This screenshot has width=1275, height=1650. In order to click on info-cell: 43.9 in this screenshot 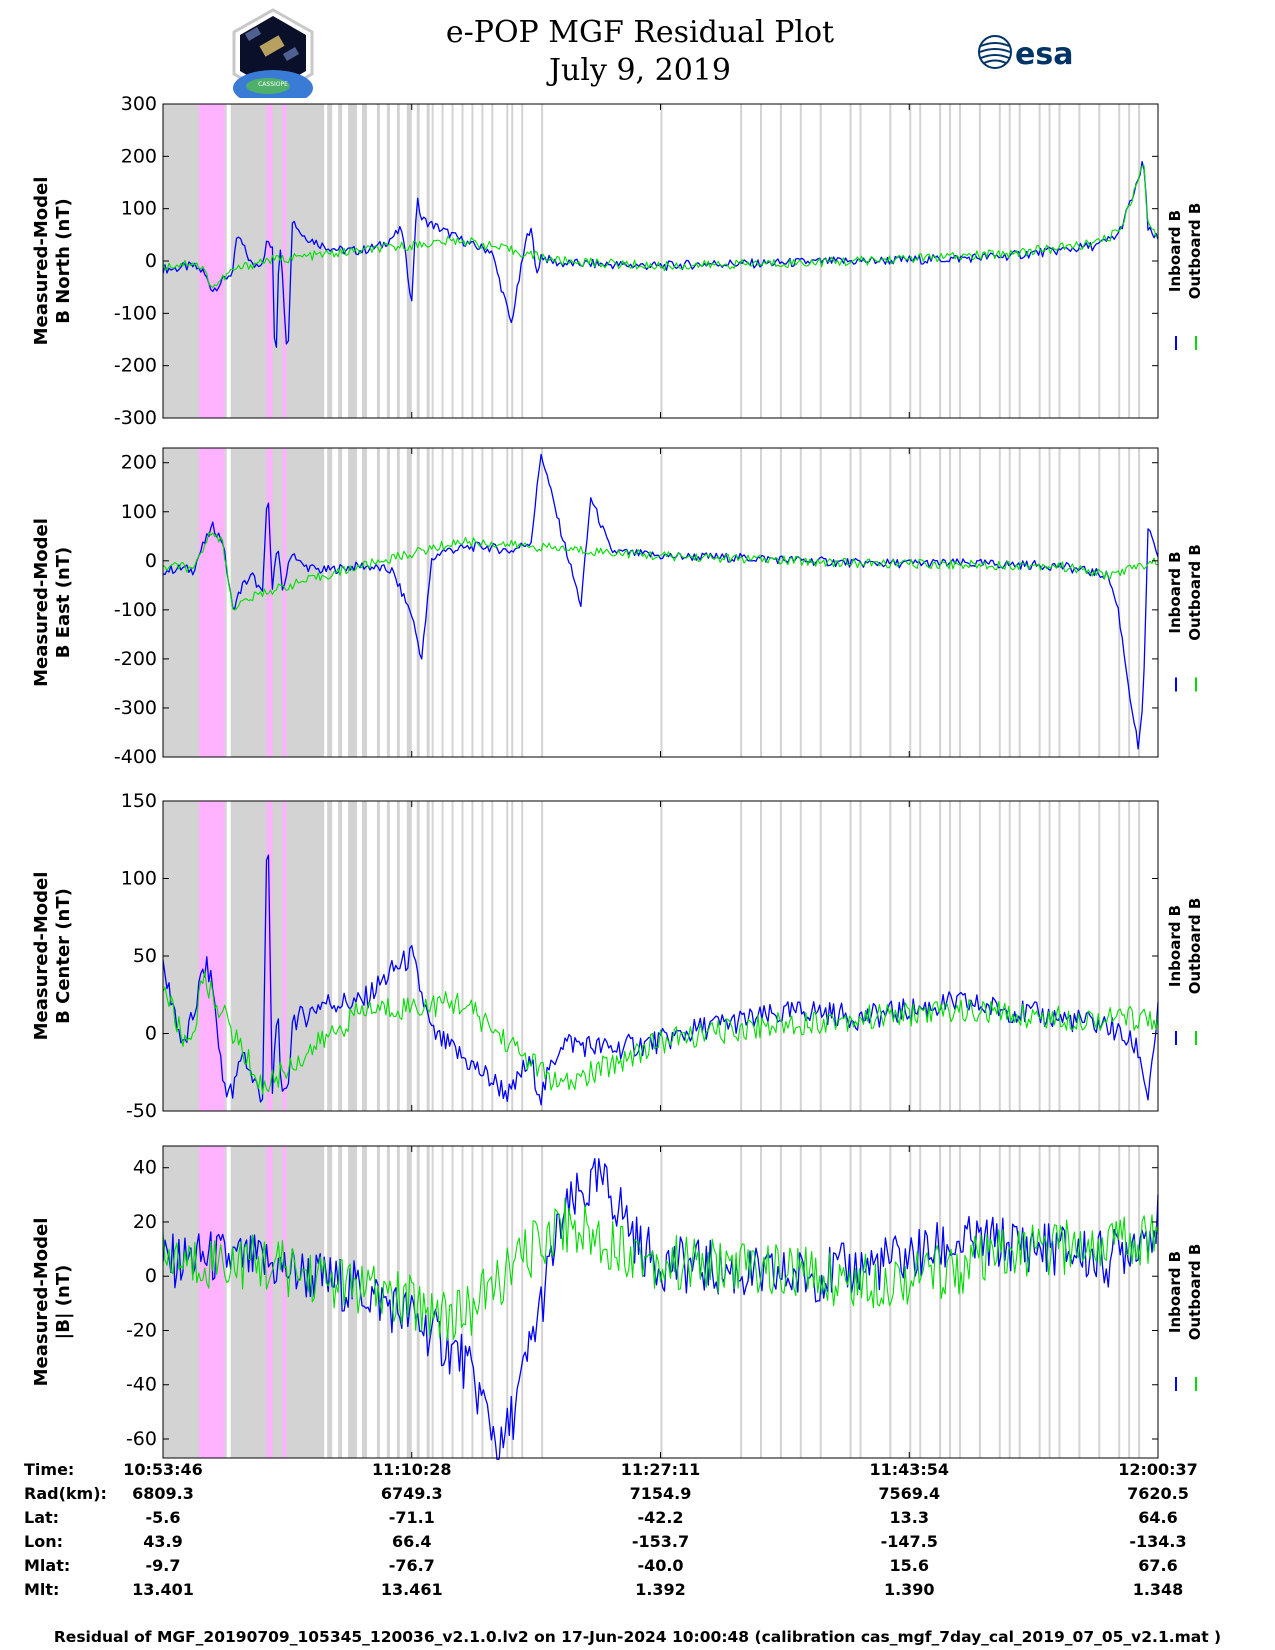, I will do `click(163, 1541)`.